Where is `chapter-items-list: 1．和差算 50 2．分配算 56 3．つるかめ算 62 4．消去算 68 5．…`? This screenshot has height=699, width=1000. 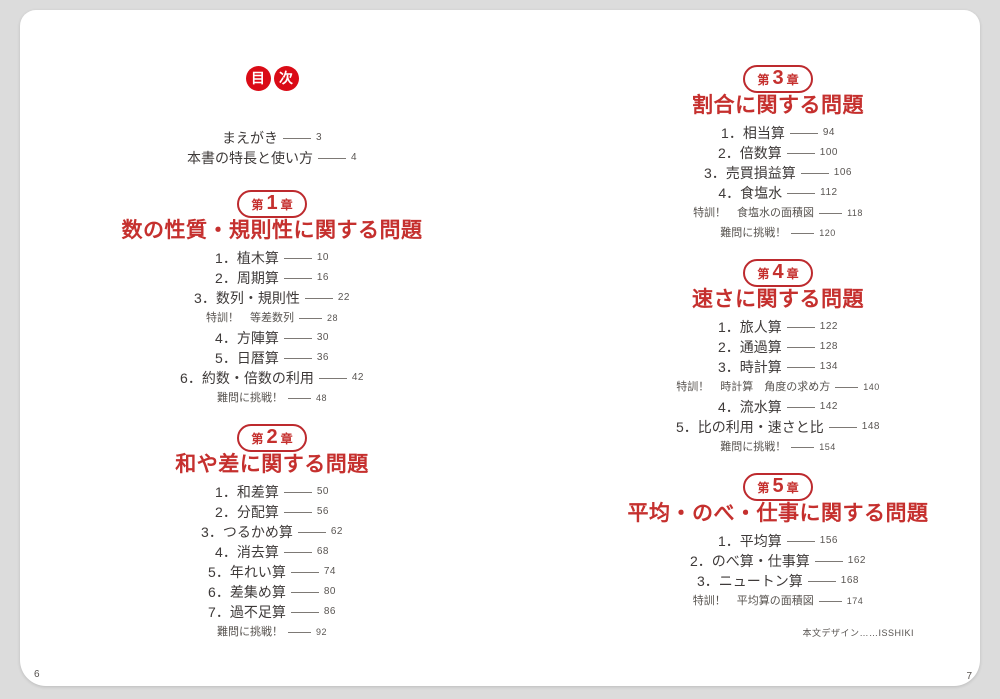
chapter-items-list: 1．和差算 50 2．分配算 56 3．つるかめ算 62 4．消去算 68 5．… is located at coordinates (272, 562).